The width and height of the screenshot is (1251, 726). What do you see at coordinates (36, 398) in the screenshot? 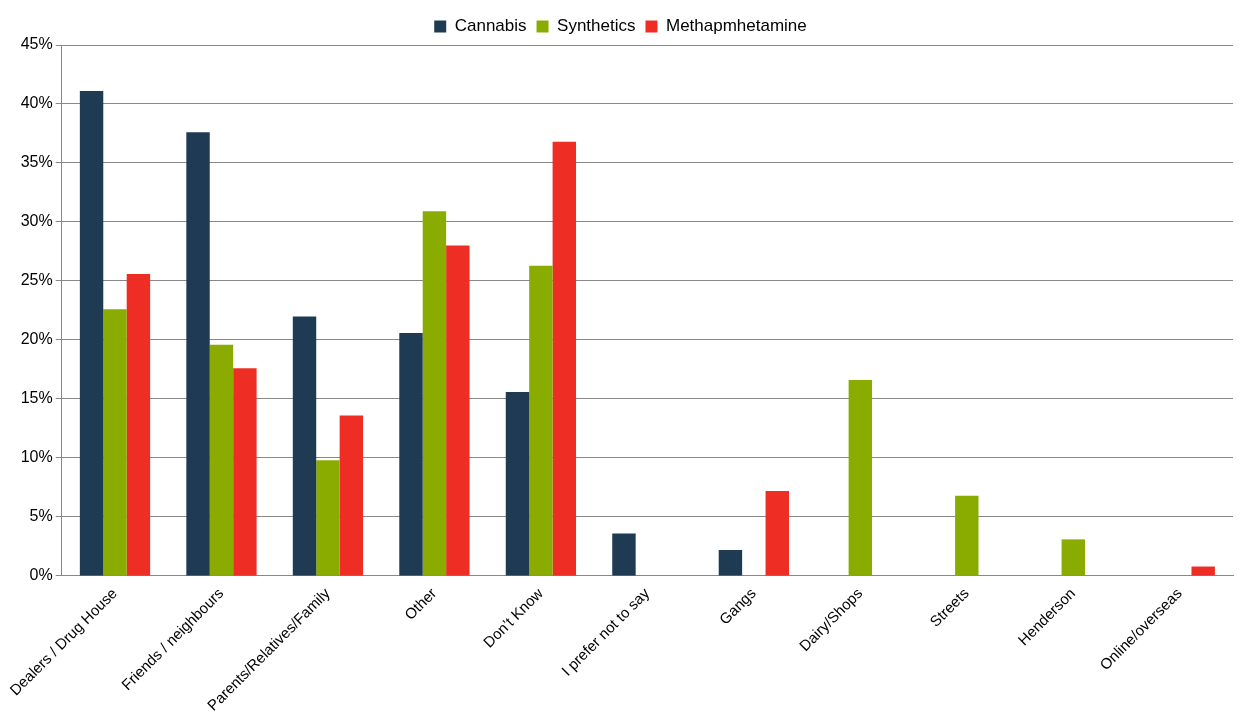
I see `y-tick-label: 15%` at bounding box center [36, 398].